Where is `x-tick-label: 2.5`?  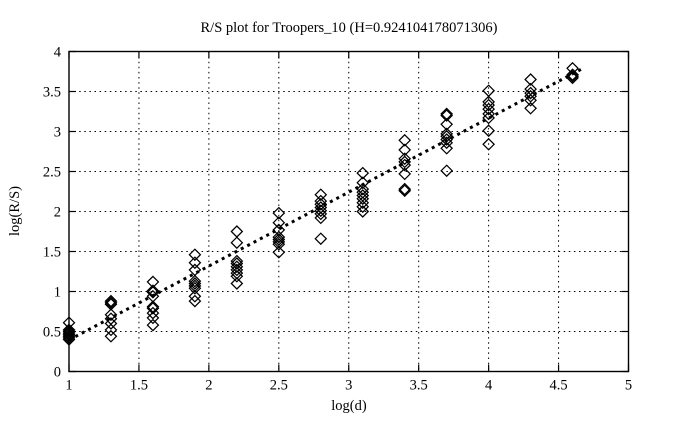 x-tick-label: 2.5 is located at coordinates (279, 386).